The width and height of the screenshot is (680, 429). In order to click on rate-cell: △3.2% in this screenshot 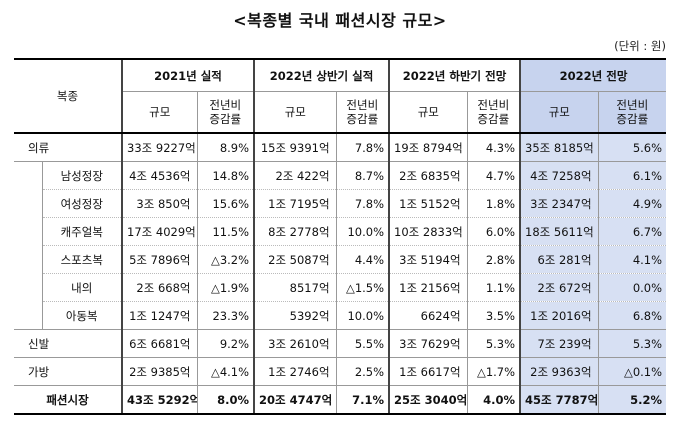, I will do `click(225, 259)`.